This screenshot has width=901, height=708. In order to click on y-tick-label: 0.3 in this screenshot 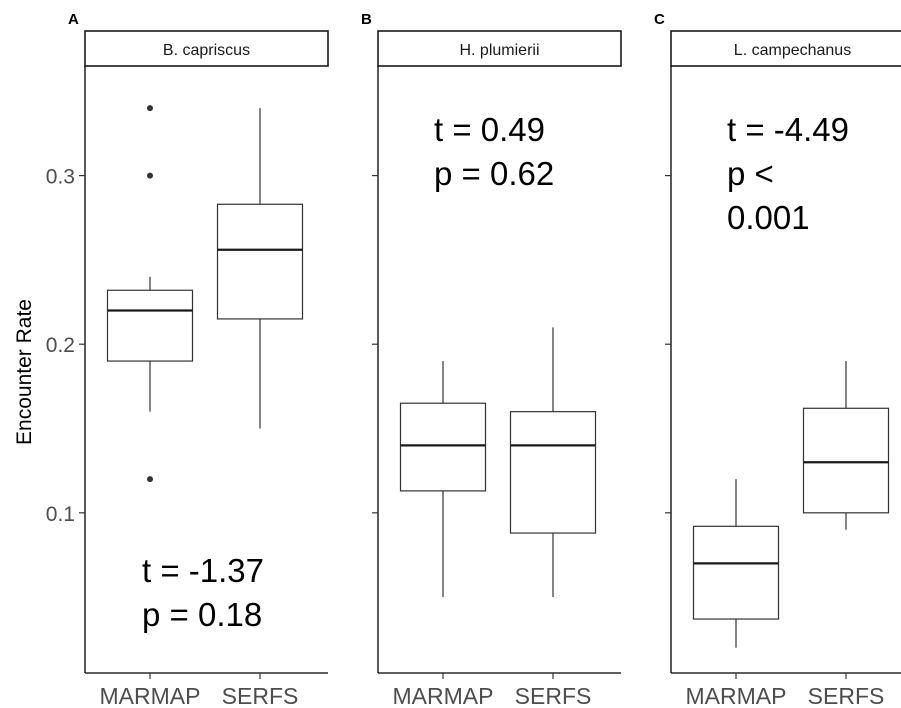, I will do `click(60, 177)`.